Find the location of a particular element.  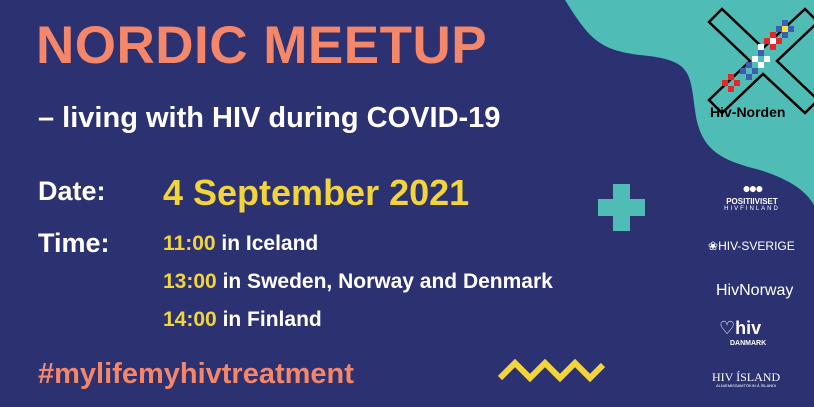

hiv-norden-logo-icon is located at coordinates (760, 61).